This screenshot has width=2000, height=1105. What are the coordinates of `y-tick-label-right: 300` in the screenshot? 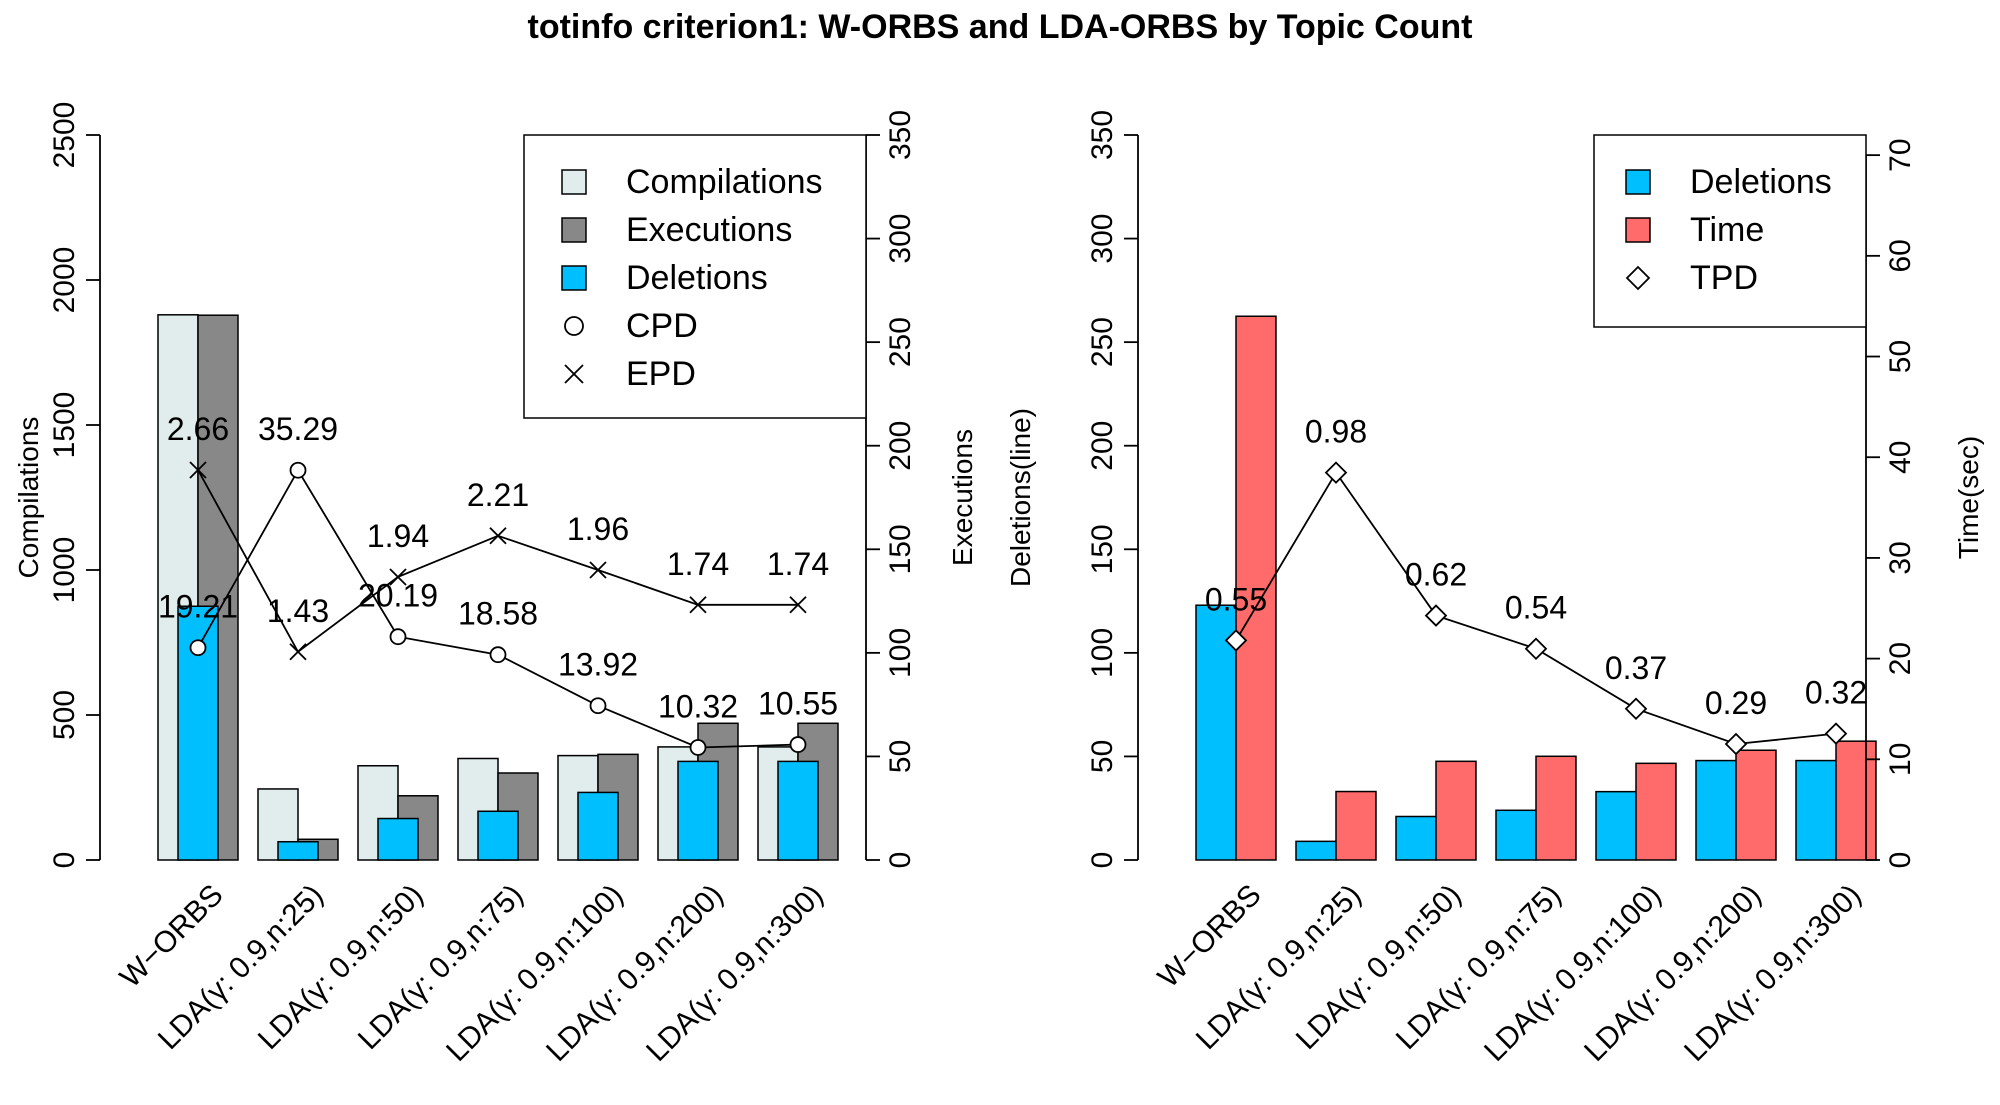 It's located at (900, 239).